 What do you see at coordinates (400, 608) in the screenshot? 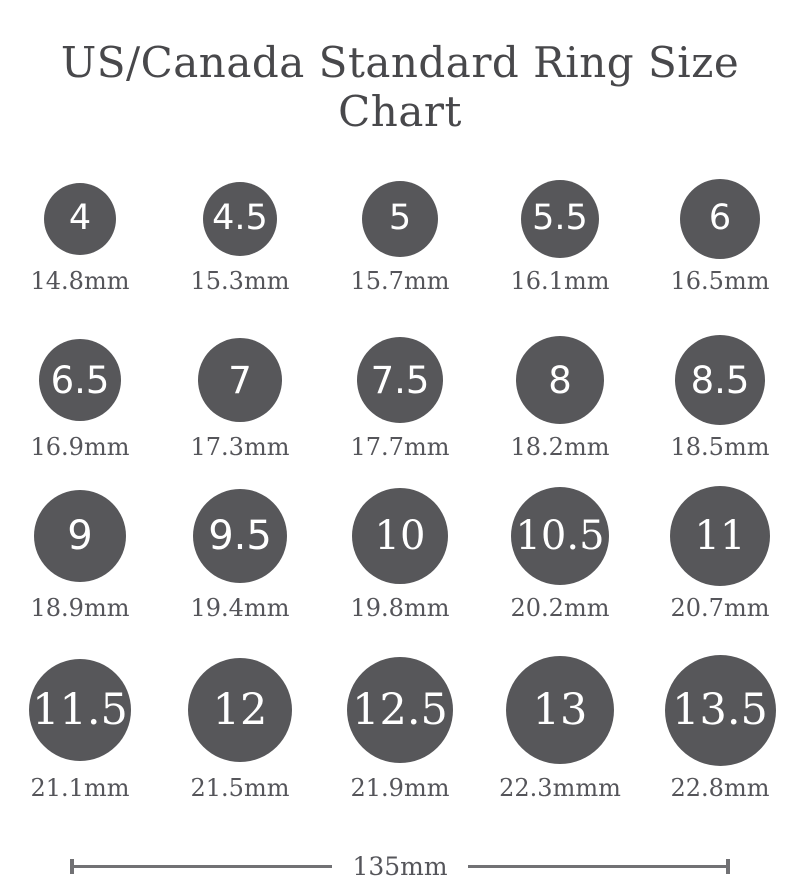
I see `diameter-label: 19.8mm` at bounding box center [400, 608].